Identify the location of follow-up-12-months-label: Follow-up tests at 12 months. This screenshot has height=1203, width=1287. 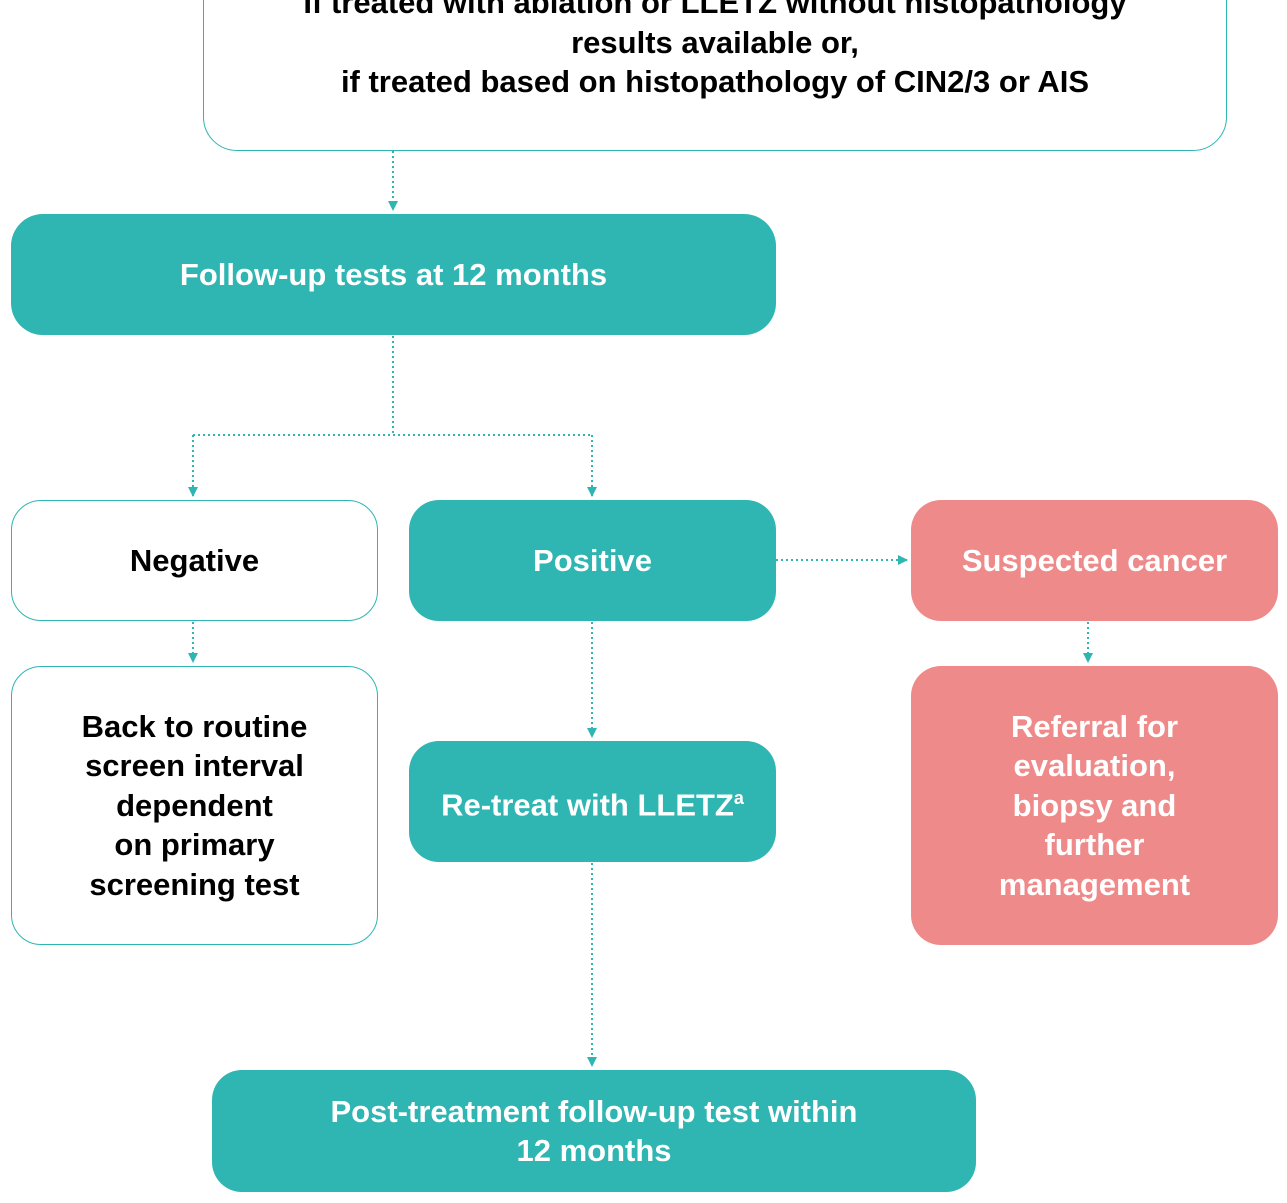
(393, 274).